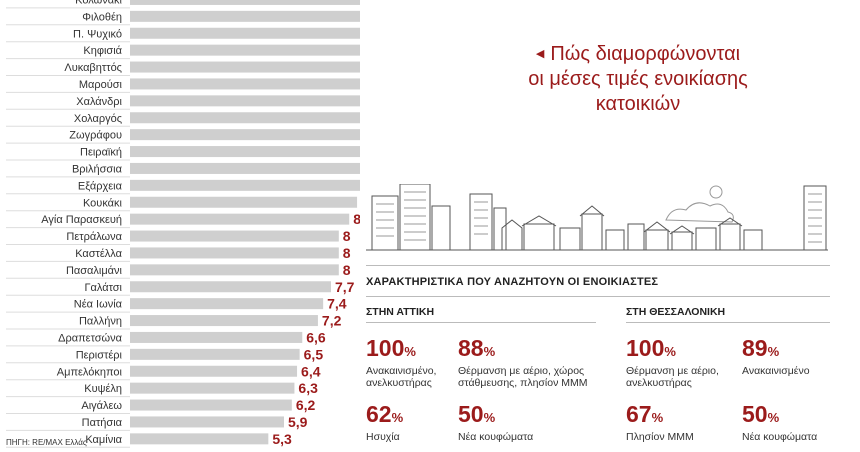 The image size is (860, 452). I want to click on category-label: Πατήσια, so click(102, 423).